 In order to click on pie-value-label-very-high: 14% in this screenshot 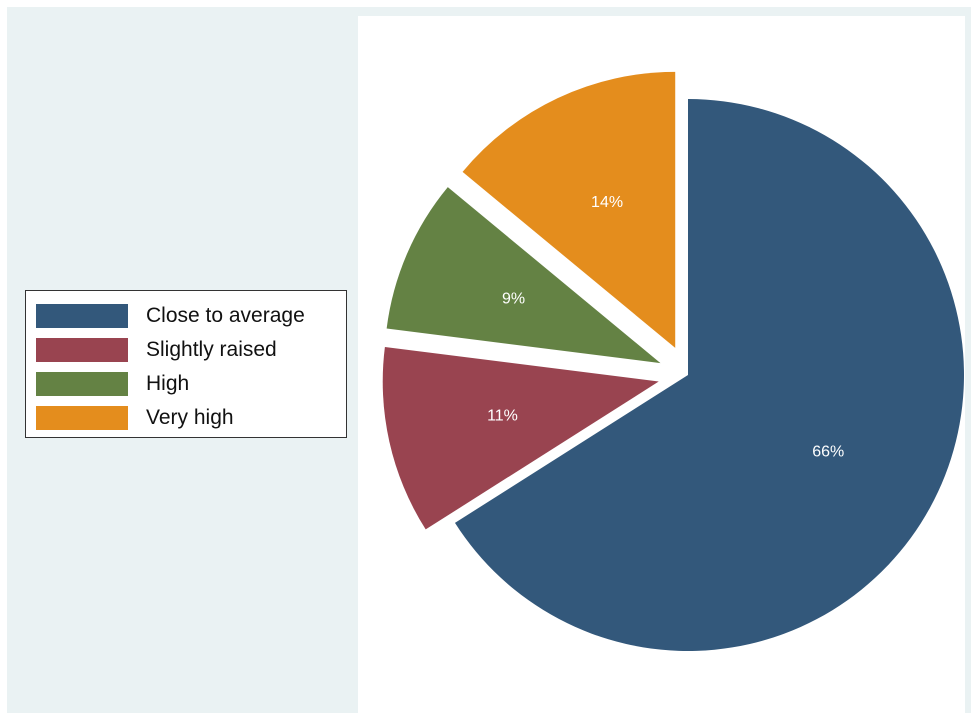, I will do `click(607, 202)`.